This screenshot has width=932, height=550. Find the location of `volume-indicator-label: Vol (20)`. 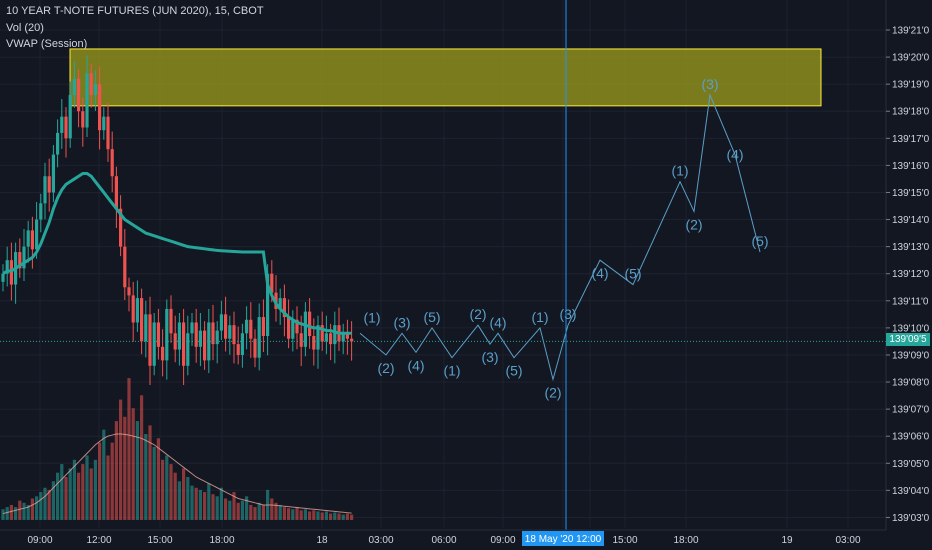

volume-indicator-label: Vol (20) is located at coordinates (25, 28).